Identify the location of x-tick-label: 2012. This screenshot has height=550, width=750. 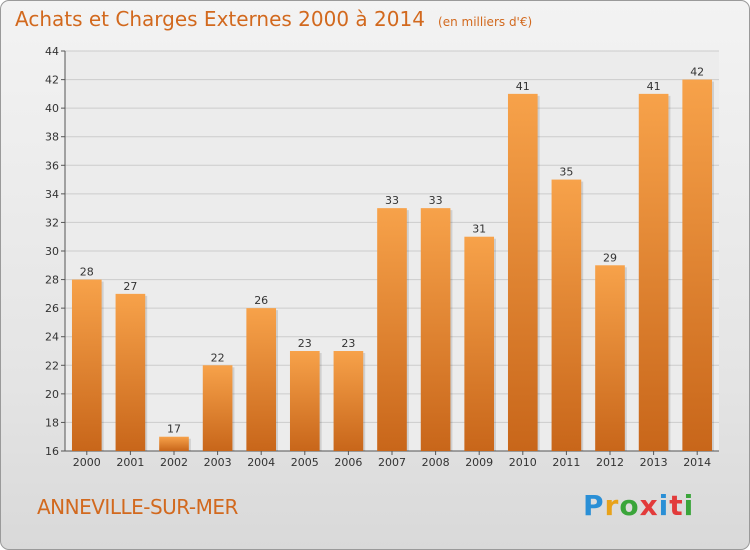
(610, 462).